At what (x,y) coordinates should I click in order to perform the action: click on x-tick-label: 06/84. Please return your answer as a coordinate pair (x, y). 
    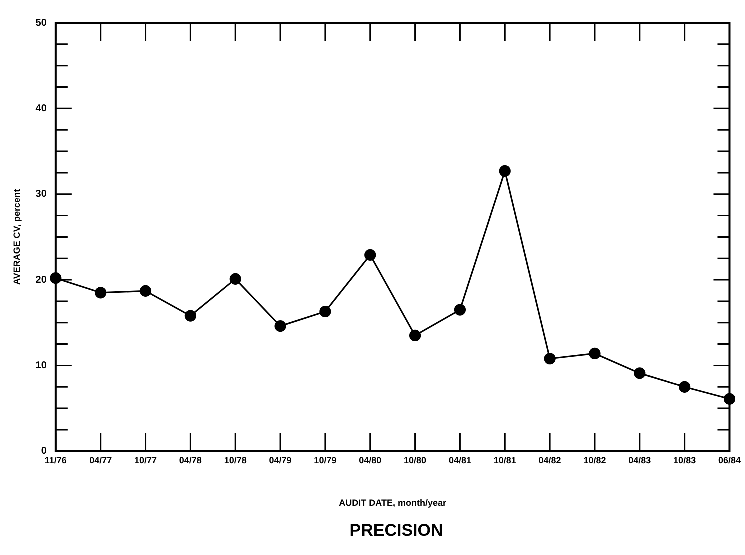
    Looking at the image, I should click on (730, 460).